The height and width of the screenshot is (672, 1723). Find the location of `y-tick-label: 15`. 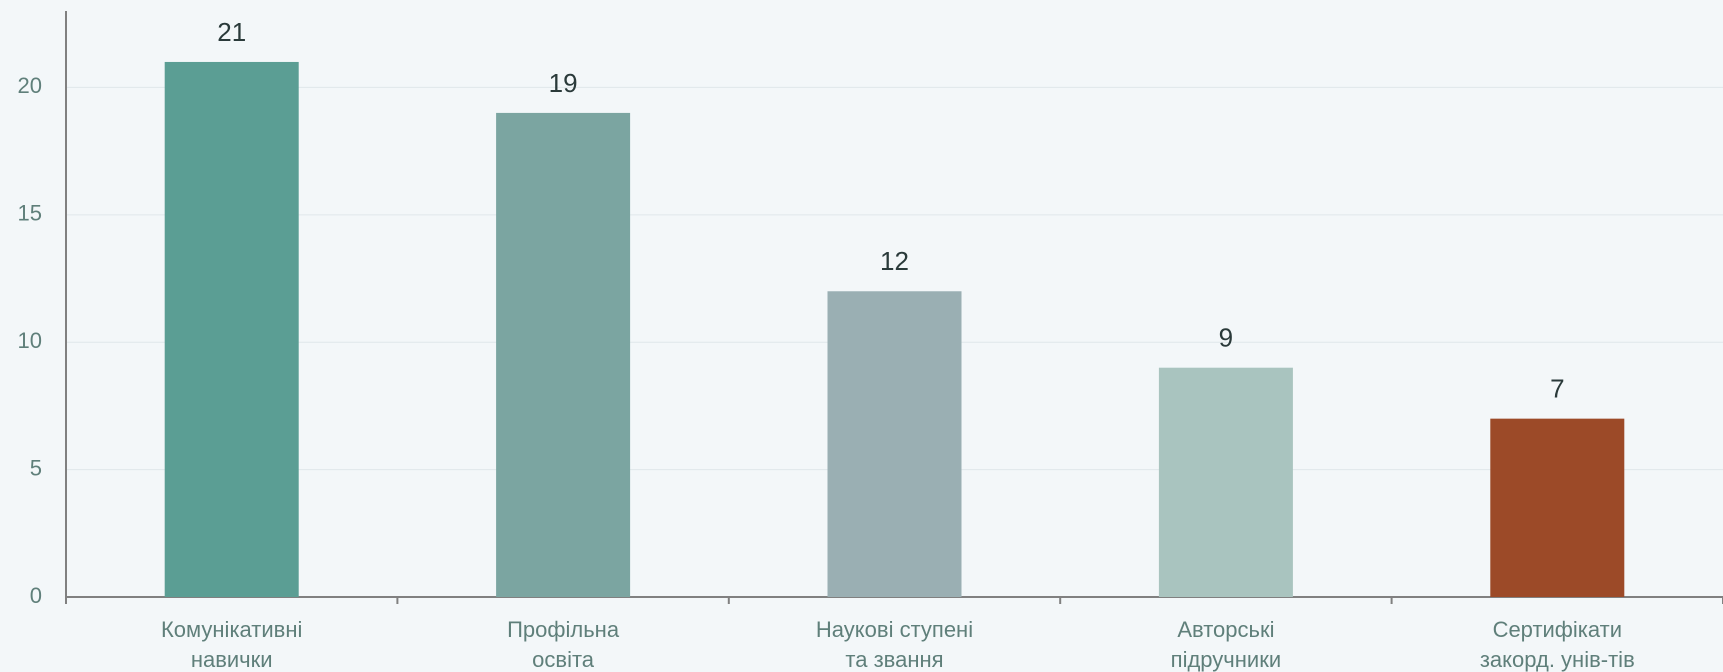

y-tick-label: 15 is located at coordinates (30, 213).